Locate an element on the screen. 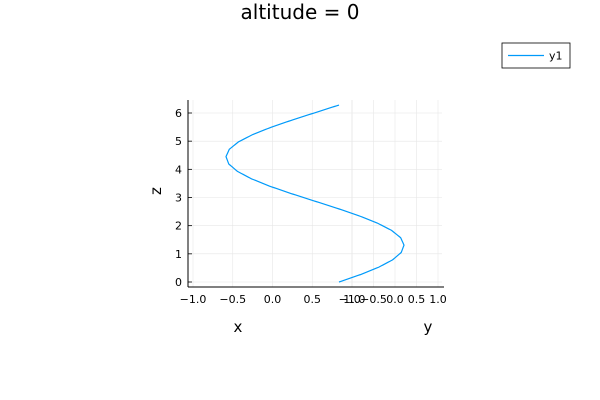  series-layer is located at coordinates (315, 193).